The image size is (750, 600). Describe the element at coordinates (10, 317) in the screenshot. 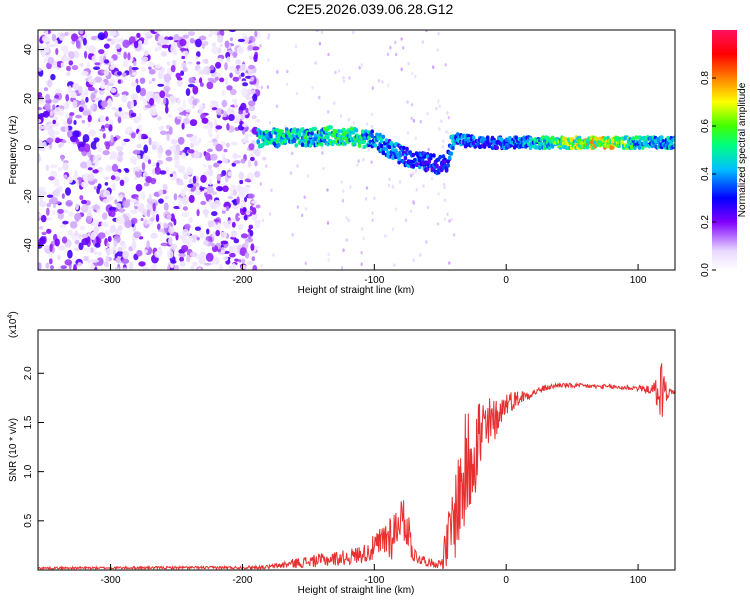

I see `snr-multiplier-exponent: 4` at that location.